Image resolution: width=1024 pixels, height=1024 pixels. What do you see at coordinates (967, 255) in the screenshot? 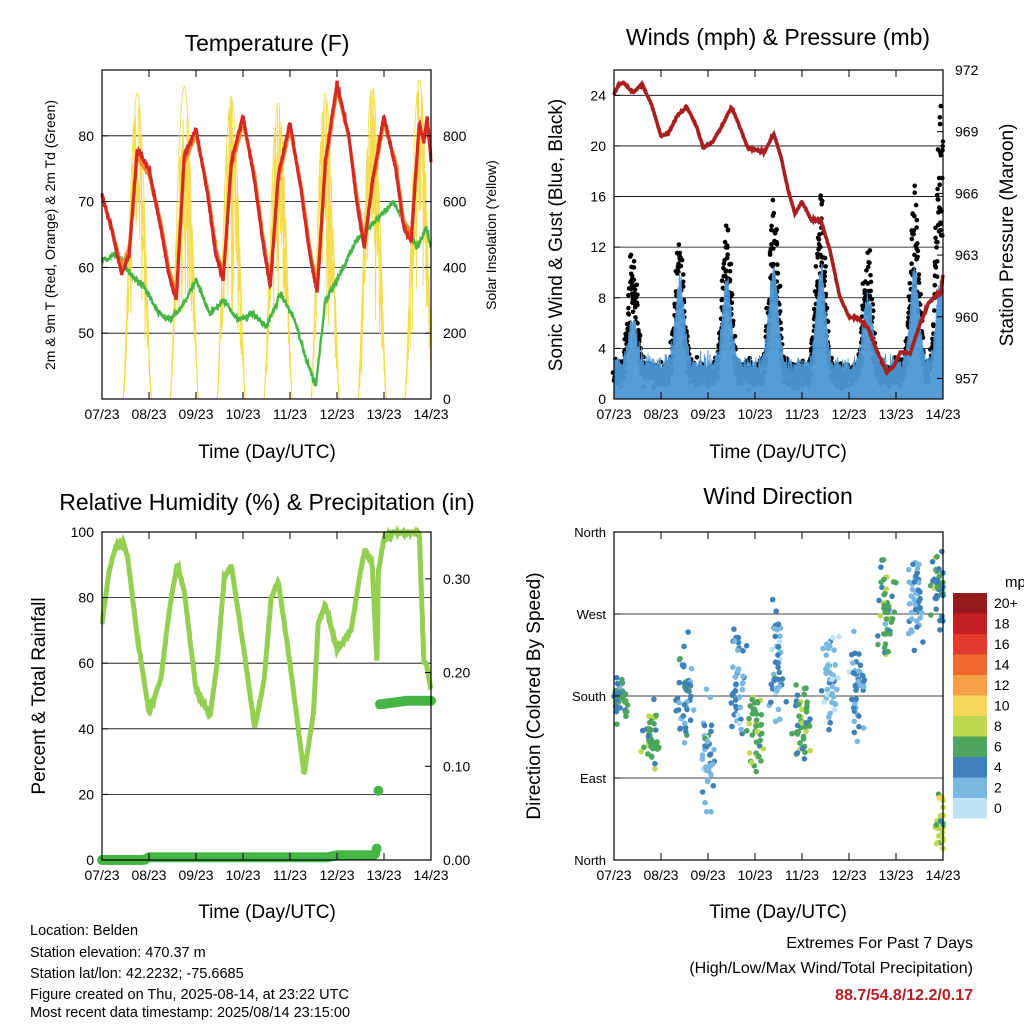
I see `y2-tick-label: 963` at bounding box center [967, 255].